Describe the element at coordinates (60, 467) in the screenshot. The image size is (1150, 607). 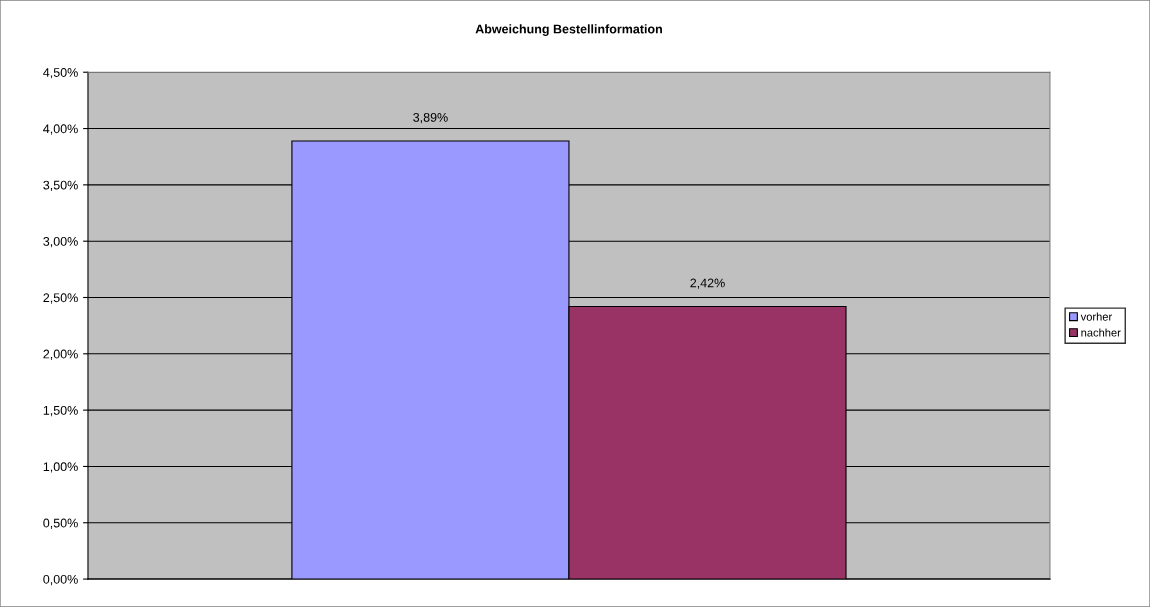
I see `y-tick-label: 1,00%` at that location.